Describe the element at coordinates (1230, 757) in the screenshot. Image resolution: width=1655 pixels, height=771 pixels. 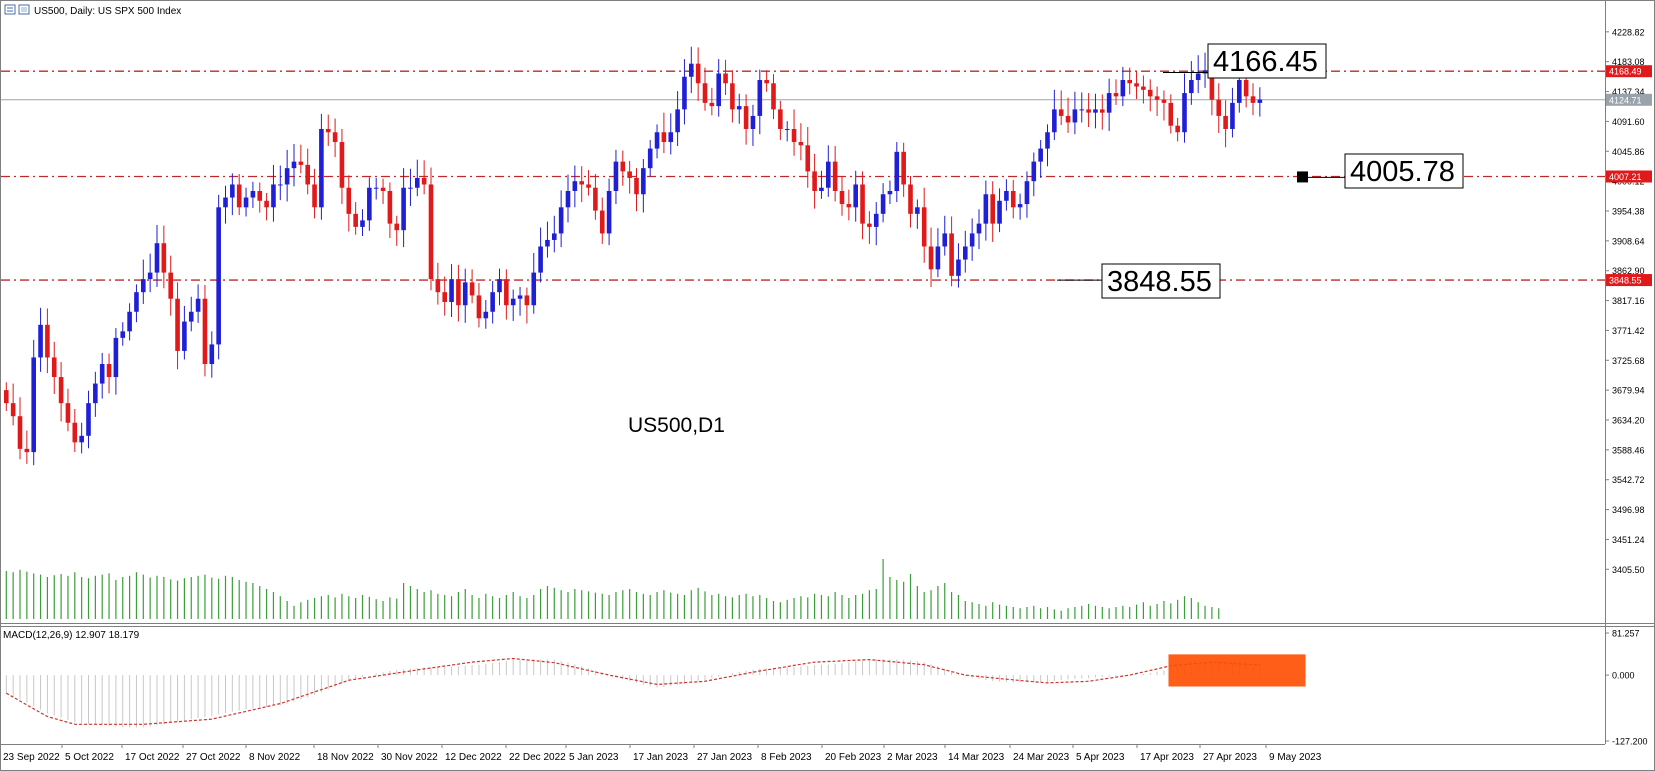
I see `time-tick-label: 27 Apr 2023` at that location.